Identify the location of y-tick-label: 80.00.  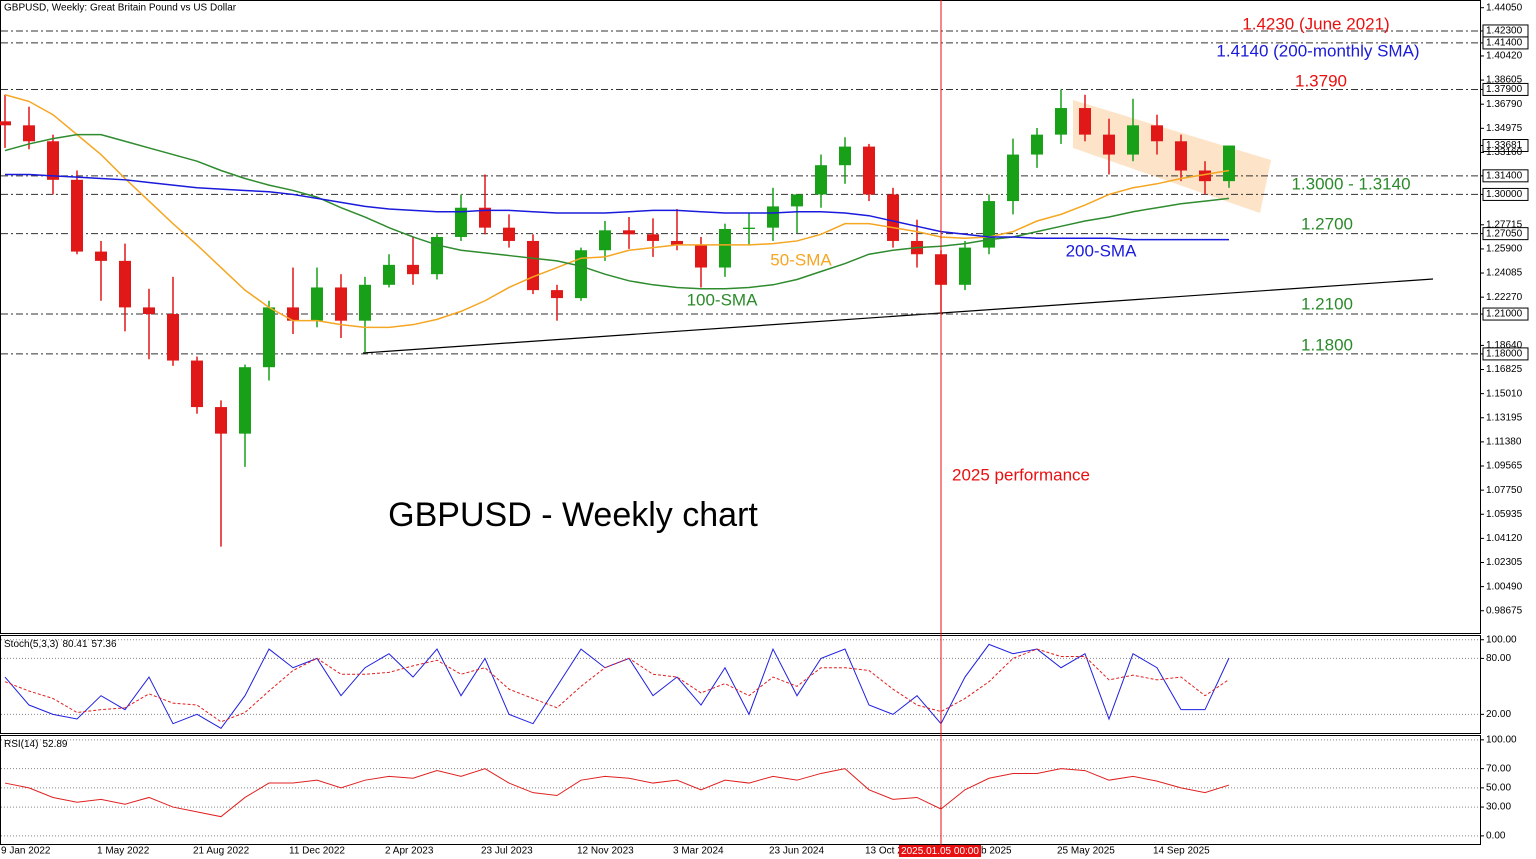
(1498, 658).